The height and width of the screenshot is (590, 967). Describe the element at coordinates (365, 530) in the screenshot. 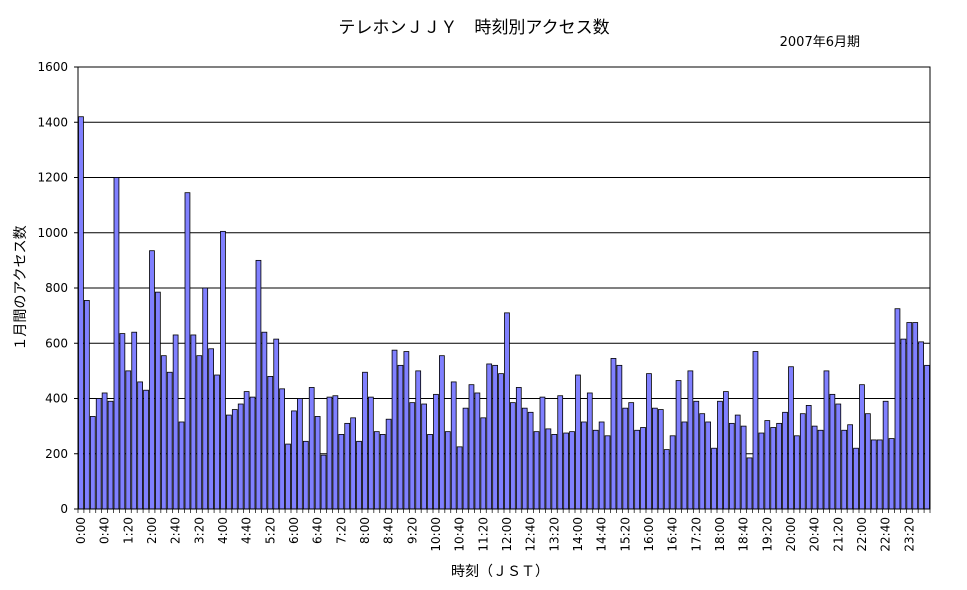

I see `x-tick-label: 8:00` at that location.